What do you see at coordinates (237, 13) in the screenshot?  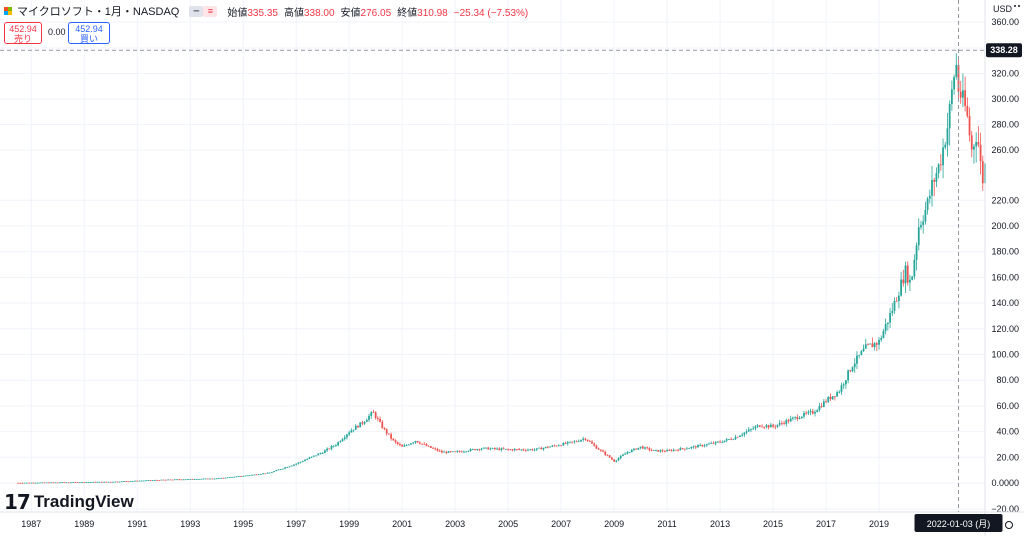 I see `ohlc-label: 始値` at bounding box center [237, 13].